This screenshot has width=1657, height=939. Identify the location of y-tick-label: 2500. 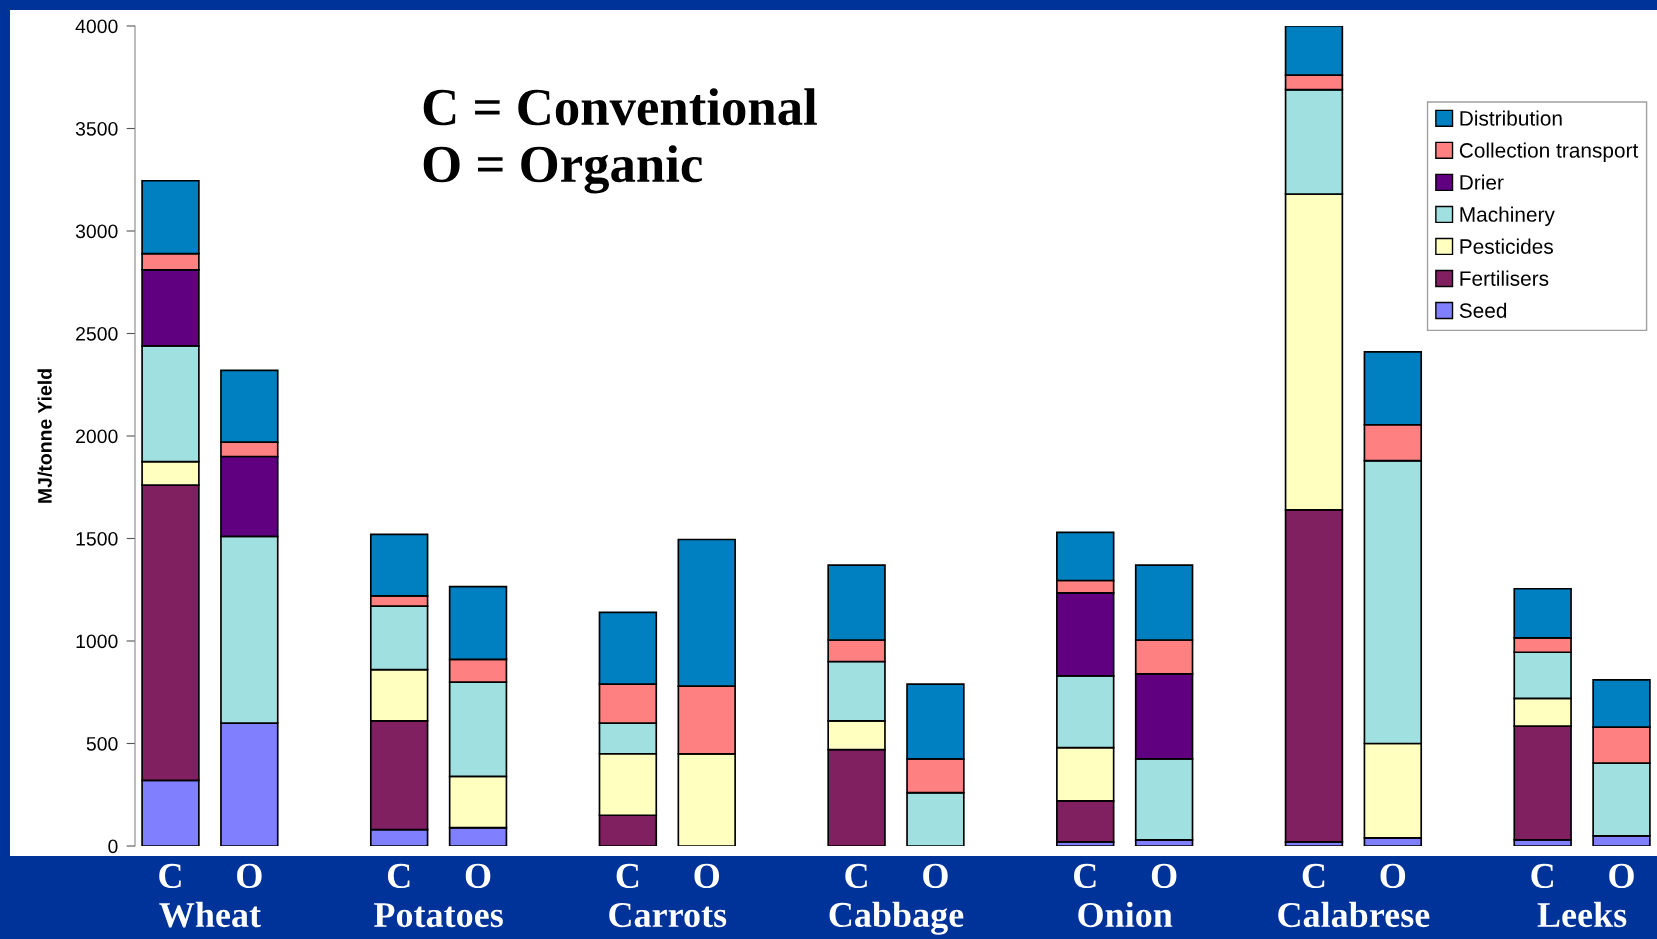
(97, 333).